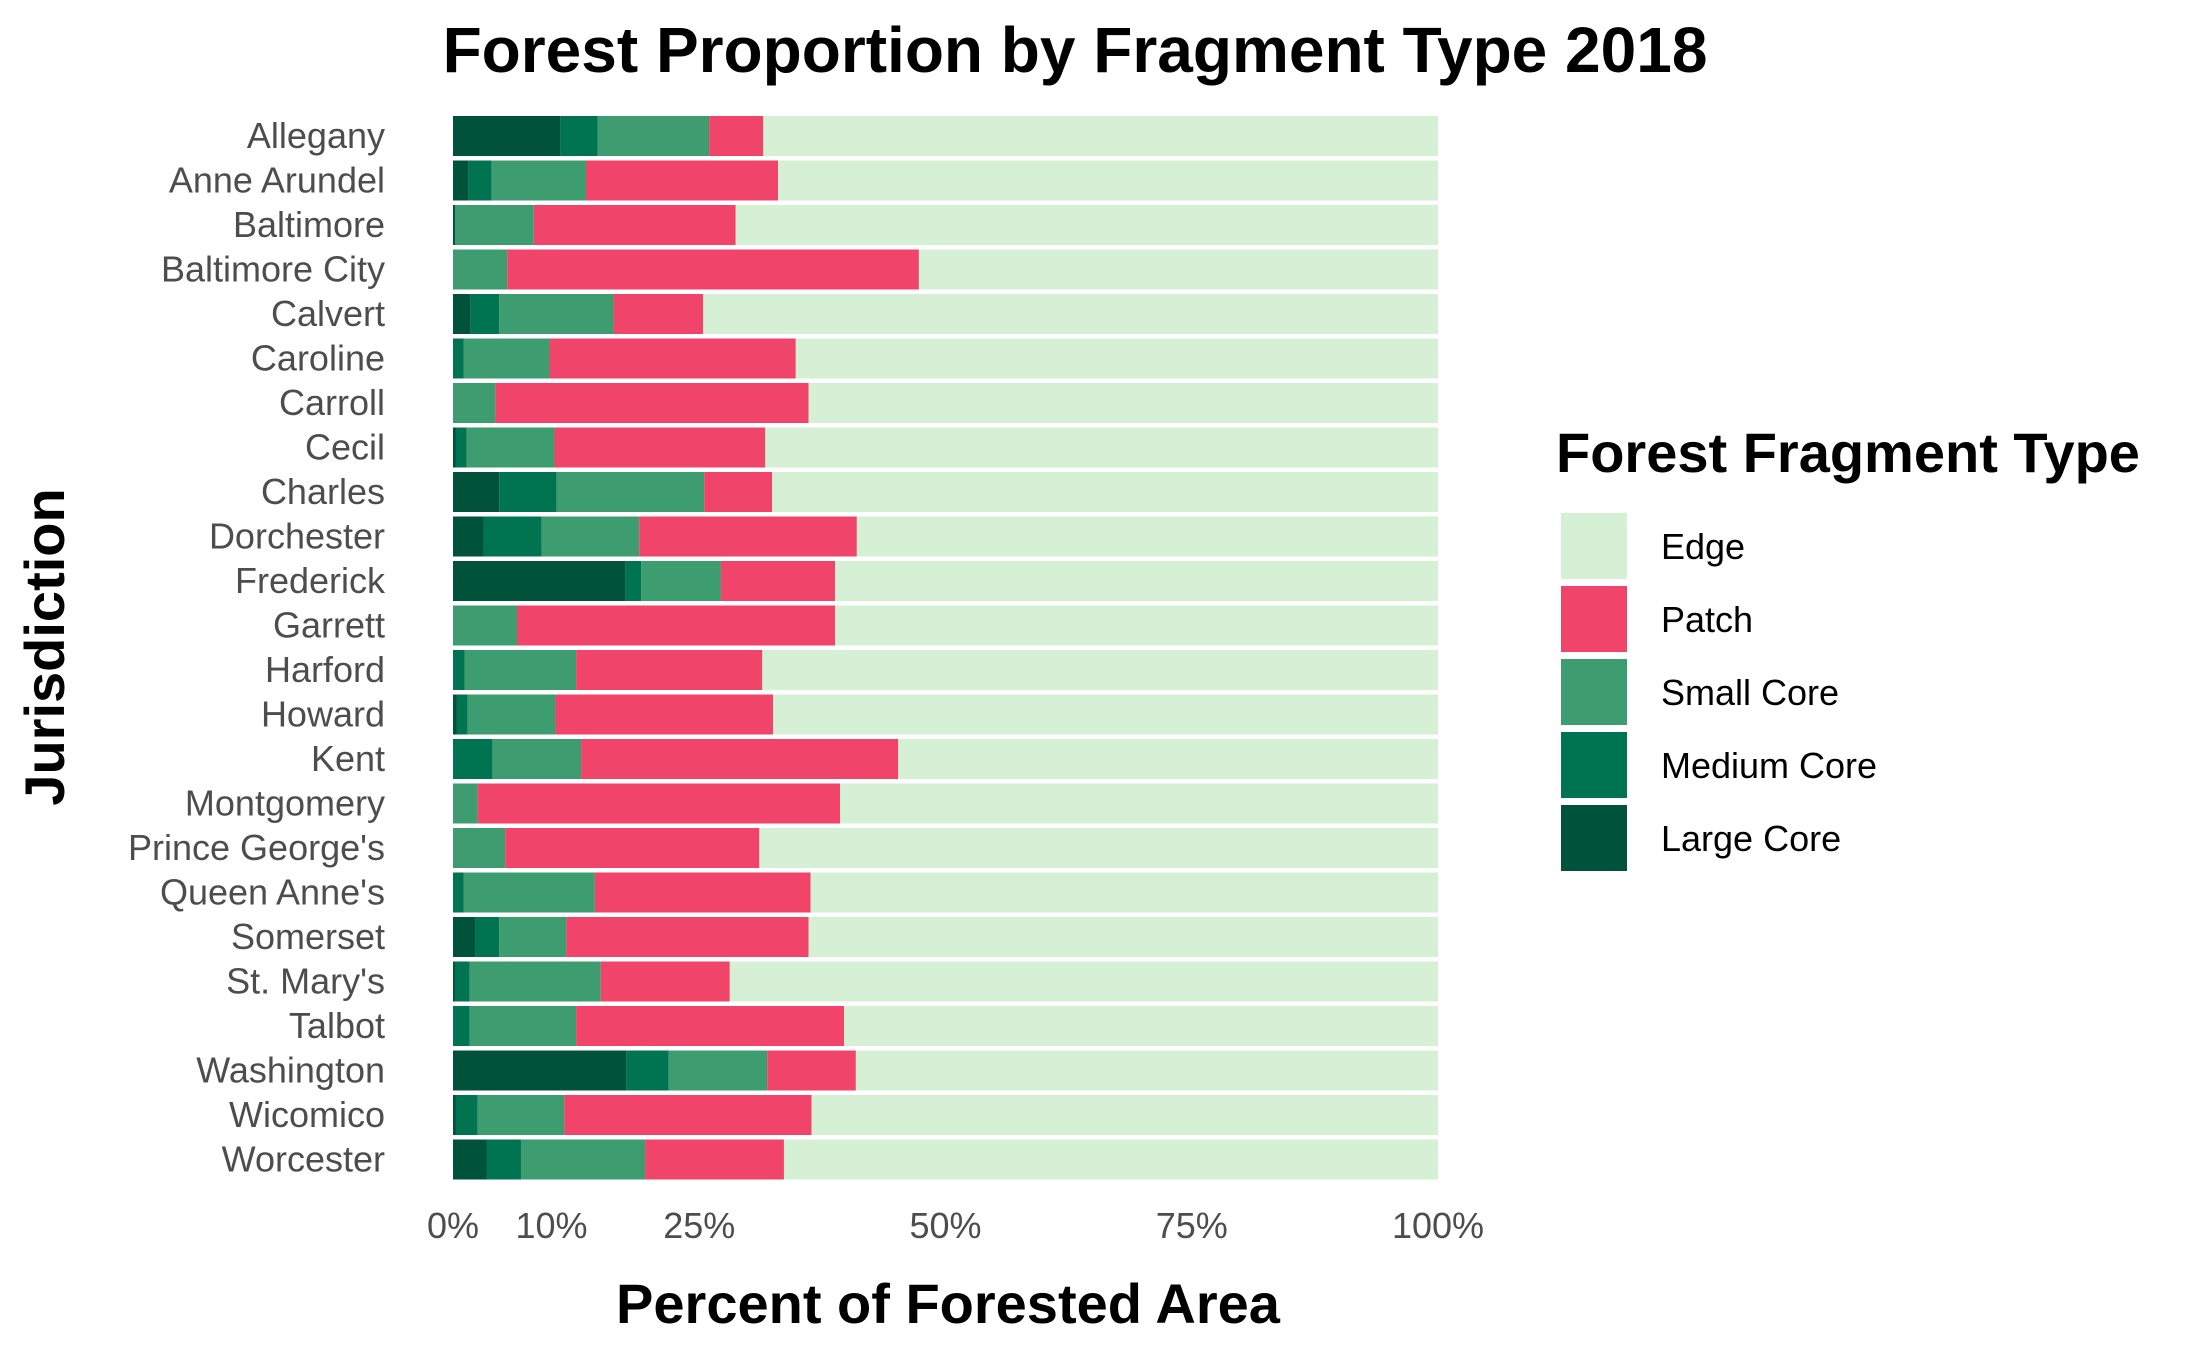 This screenshot has height=1350, width=2187. What do you see at coordinates (718, 1070) in the screenshot?
I see `bar-washington-small-core` at bounding box center [718, 1070].